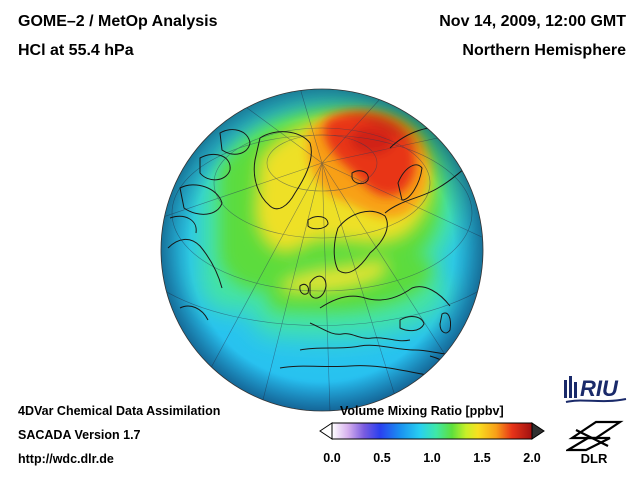  Describe the element at coordinates (79, 435) in the screenshot. I see `footer-line-2: SACADA Version 1.7` at that location.